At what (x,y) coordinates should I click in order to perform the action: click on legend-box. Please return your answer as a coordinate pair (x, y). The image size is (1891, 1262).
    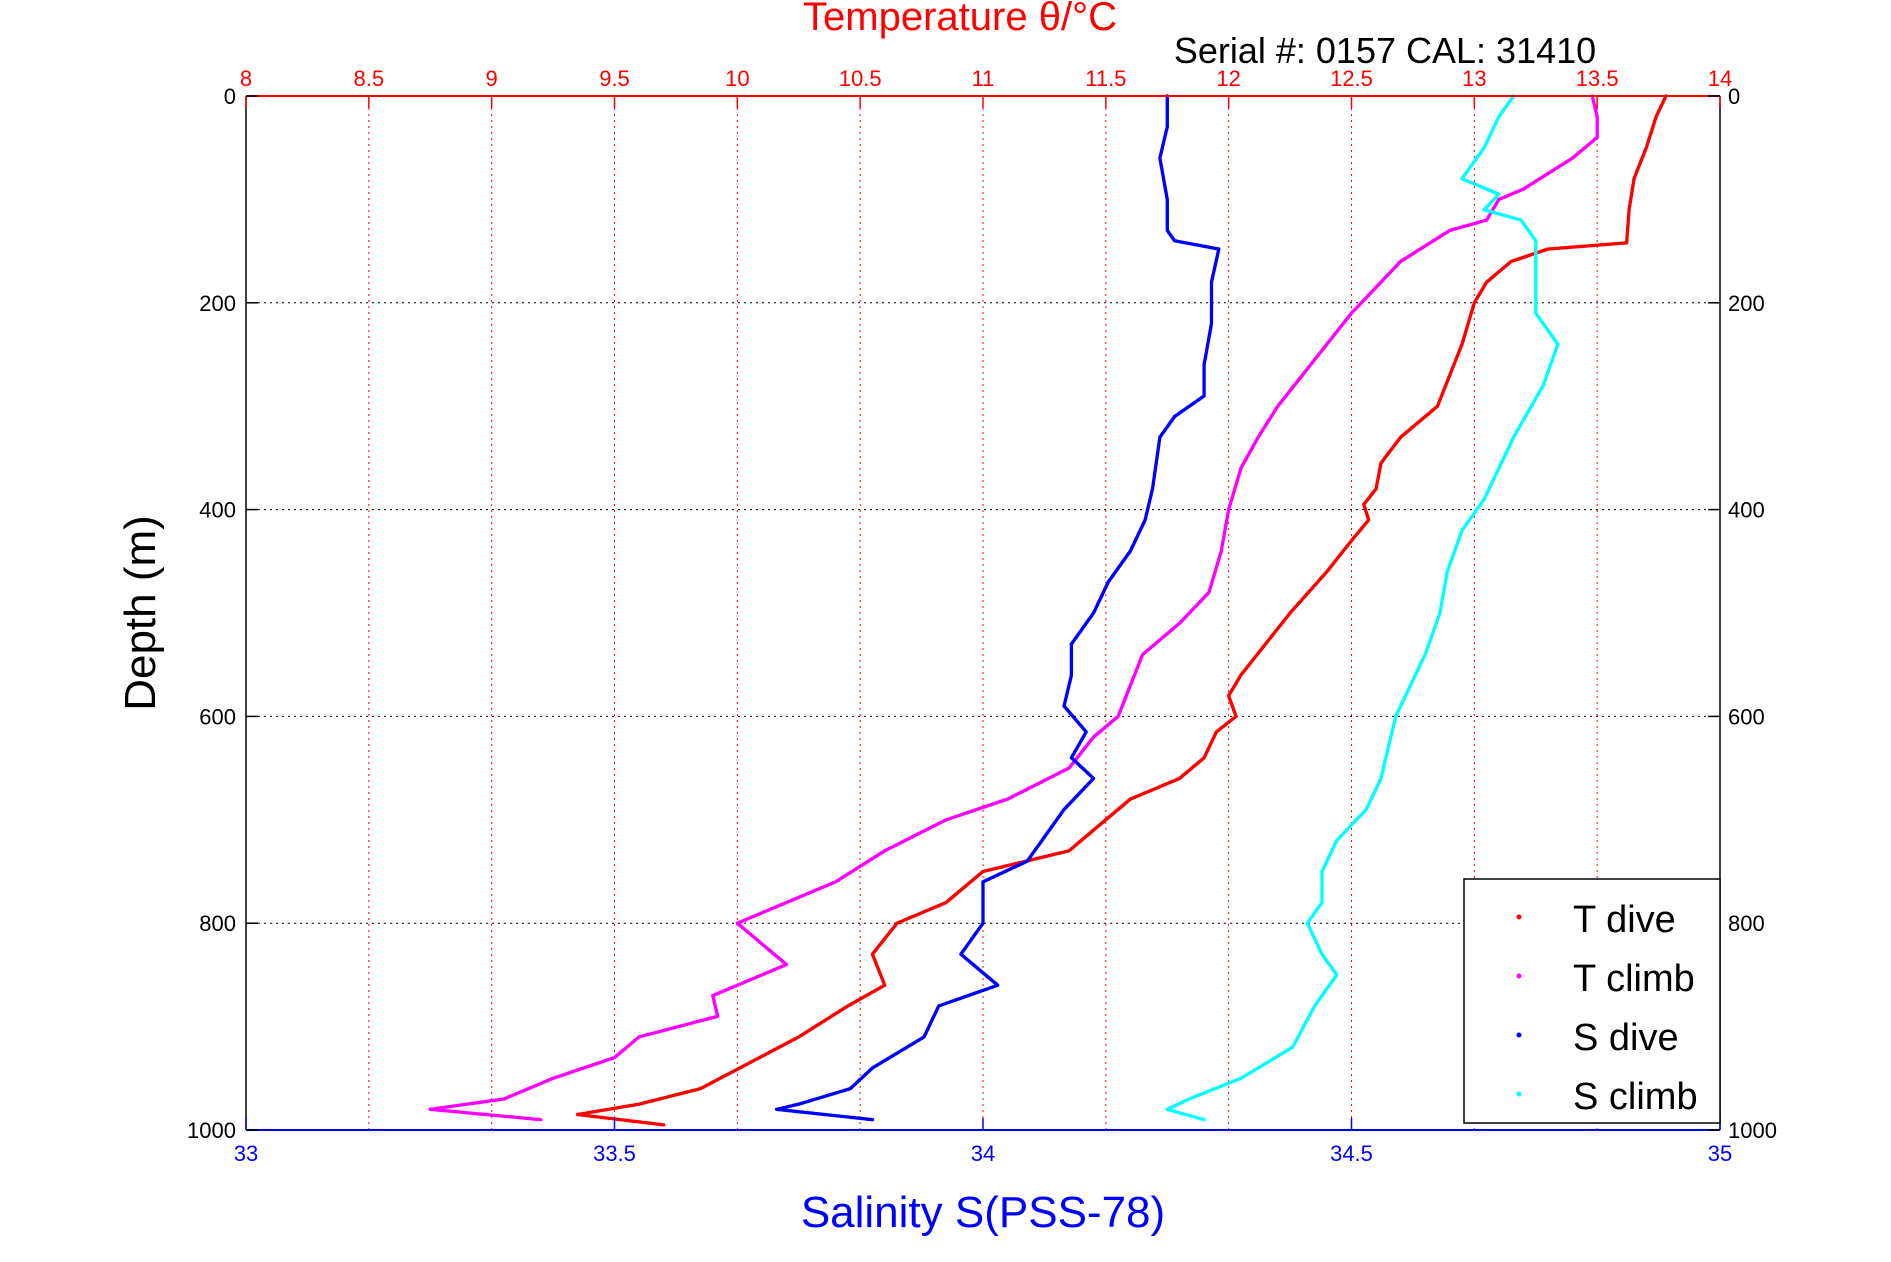
    Looking at the image, I should click on (1592, 1001).